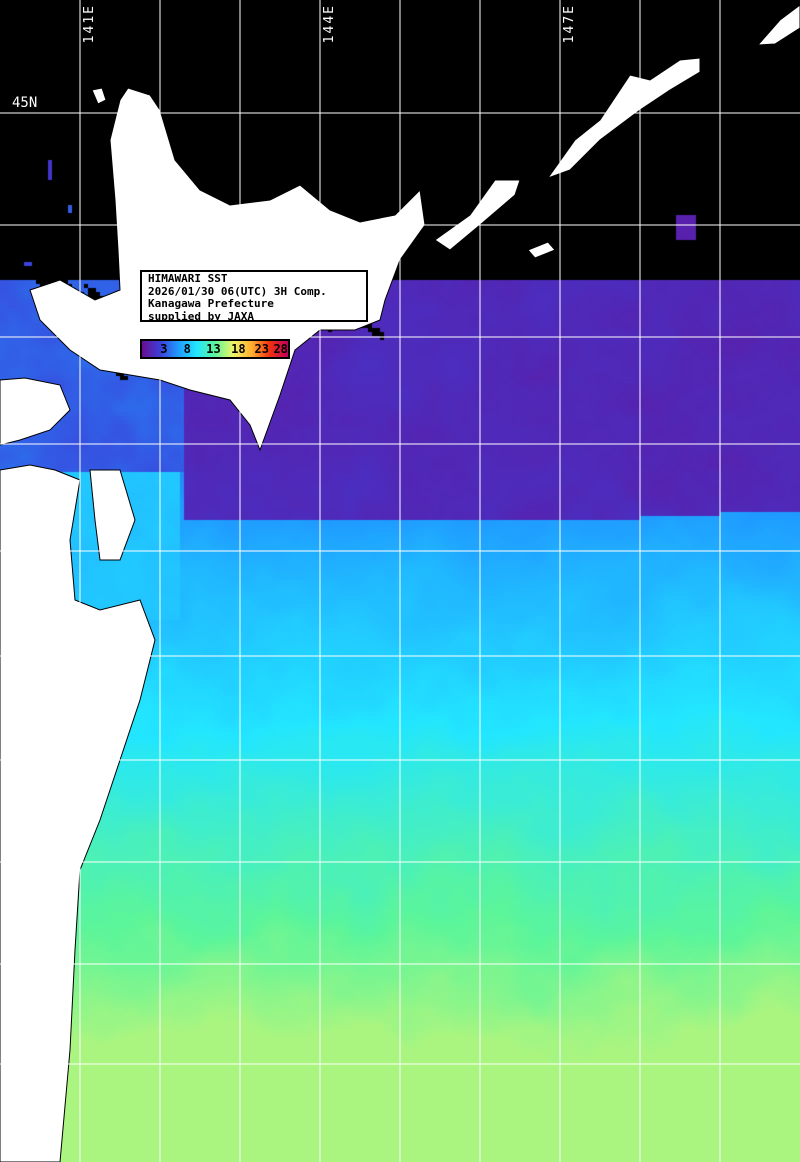 The width and height of the screenshot is (800, 1162). I want to click on lon-label-144e: 144E, so click(329, 24).